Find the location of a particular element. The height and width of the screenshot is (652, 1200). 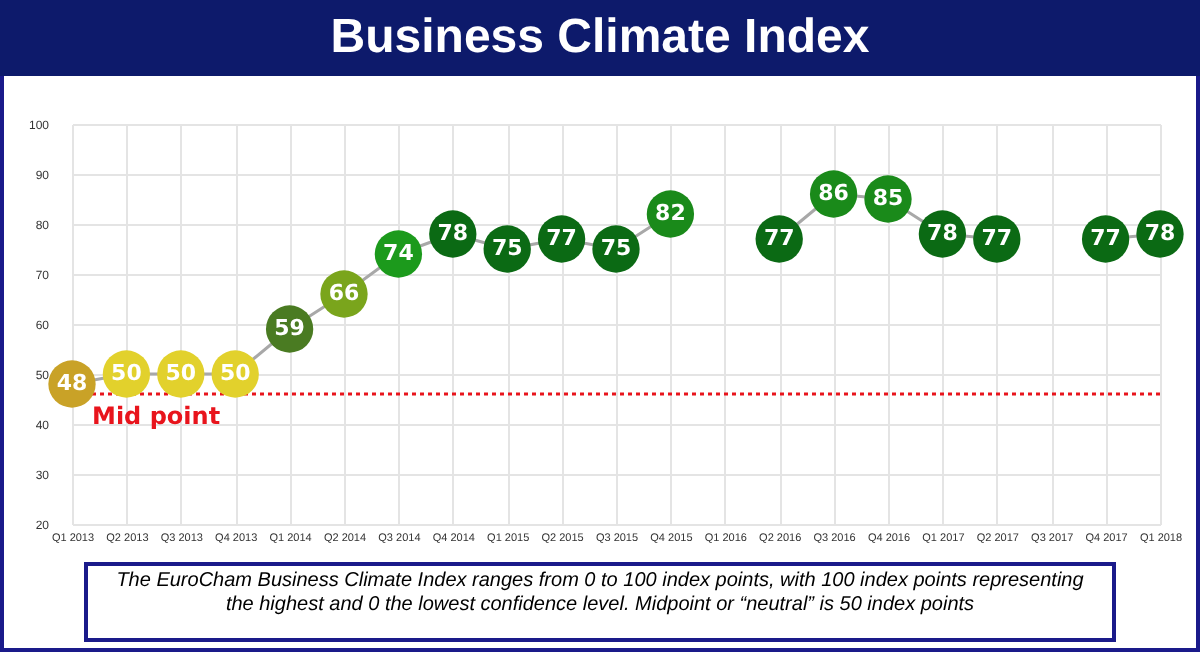

data-label: 85 is located at coordinates (888, 198).